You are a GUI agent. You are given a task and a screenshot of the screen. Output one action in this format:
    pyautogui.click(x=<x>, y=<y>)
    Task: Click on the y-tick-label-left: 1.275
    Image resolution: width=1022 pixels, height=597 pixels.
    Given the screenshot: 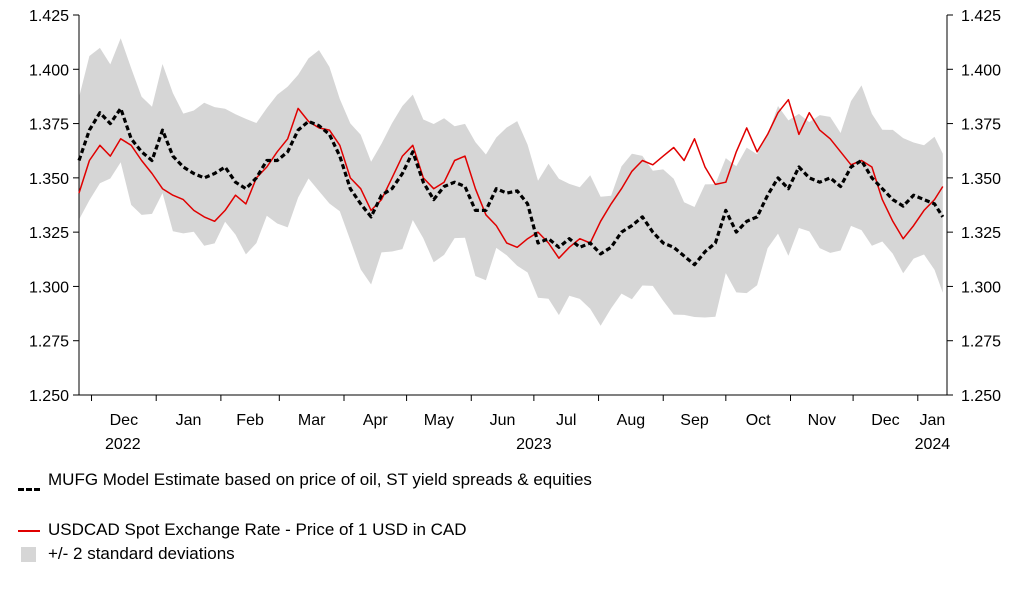 What is the action you would take?
    pyautogui.click(x=49, y=342)
    